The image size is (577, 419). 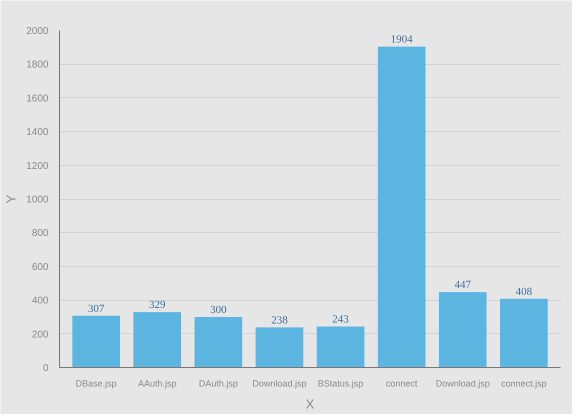 What do you see at coordinates (402, 40) in the screenshot?
I see `data-label: 1904` at bounding box center [402, 40].